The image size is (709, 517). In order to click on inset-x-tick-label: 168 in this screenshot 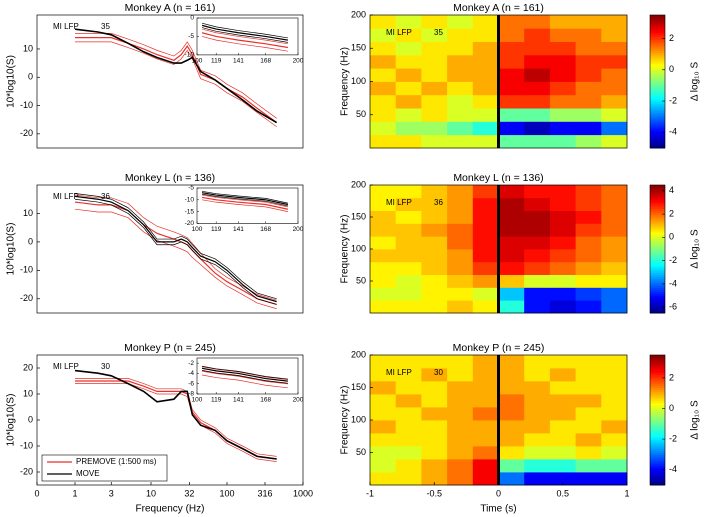, I will do `click(265, 61)`.